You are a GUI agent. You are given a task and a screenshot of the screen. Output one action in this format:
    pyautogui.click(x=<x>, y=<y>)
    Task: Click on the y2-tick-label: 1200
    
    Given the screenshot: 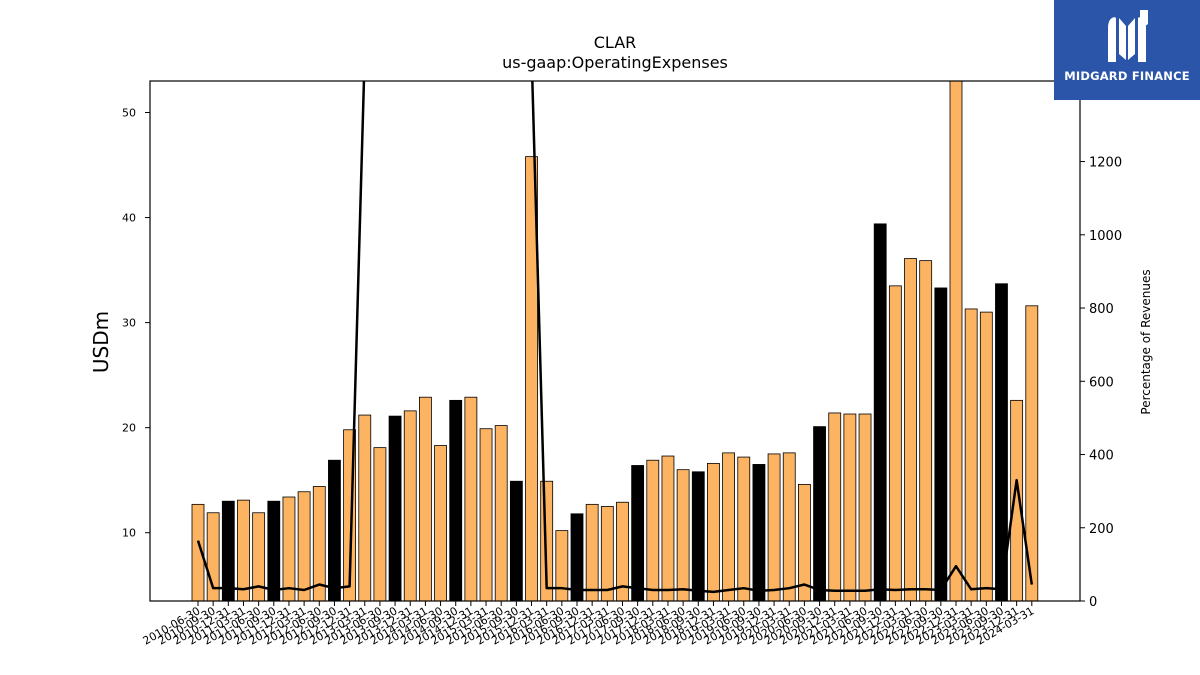 What is the action you would take?
    pyautogui.click(x=1105, y=163)
    